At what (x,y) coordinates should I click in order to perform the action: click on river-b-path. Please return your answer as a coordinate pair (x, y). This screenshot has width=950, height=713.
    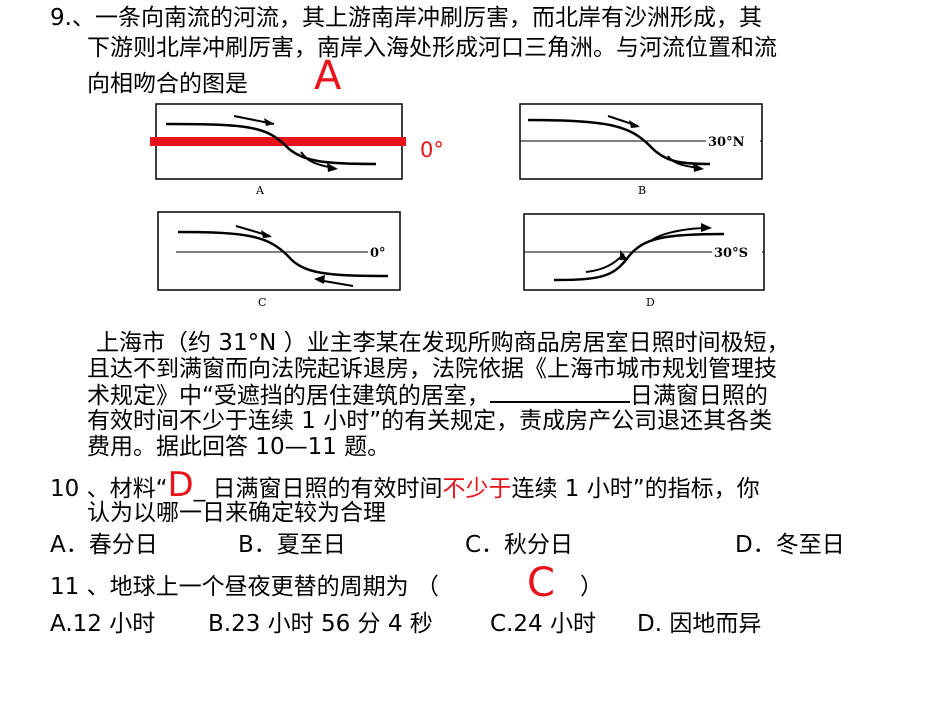
    Looking at the image, I should click on (619, 142).